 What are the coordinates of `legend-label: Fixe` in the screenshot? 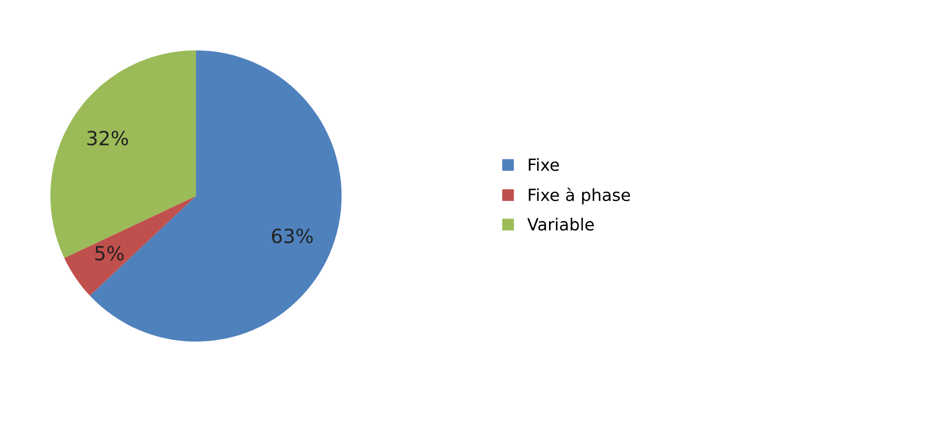 It's located at (543, 165).